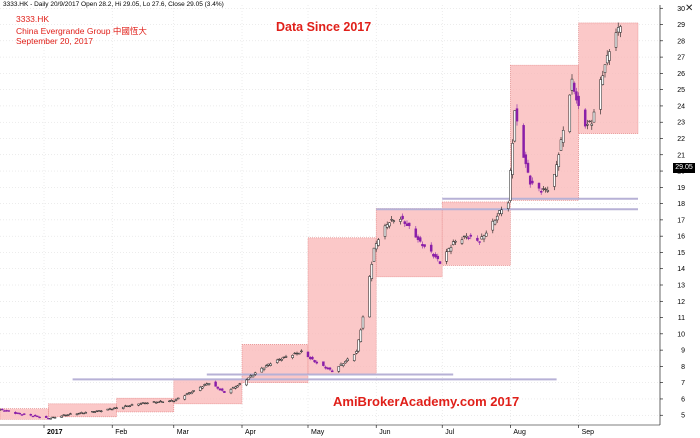 This screenshot has height=438, width=700. Describe the element at coordinates (683, 399) in the screenshot. I see `y-tick-label: 6` at that location.